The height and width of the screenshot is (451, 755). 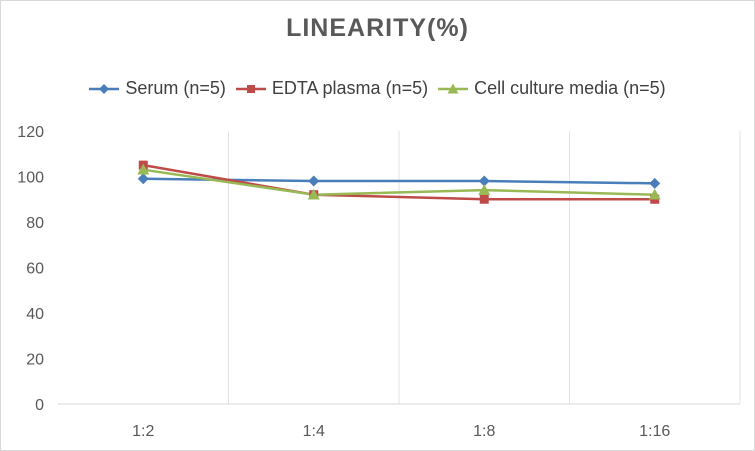 I want to click on legend-item: Cell culture media (n=5), so click(x=552, y=88).